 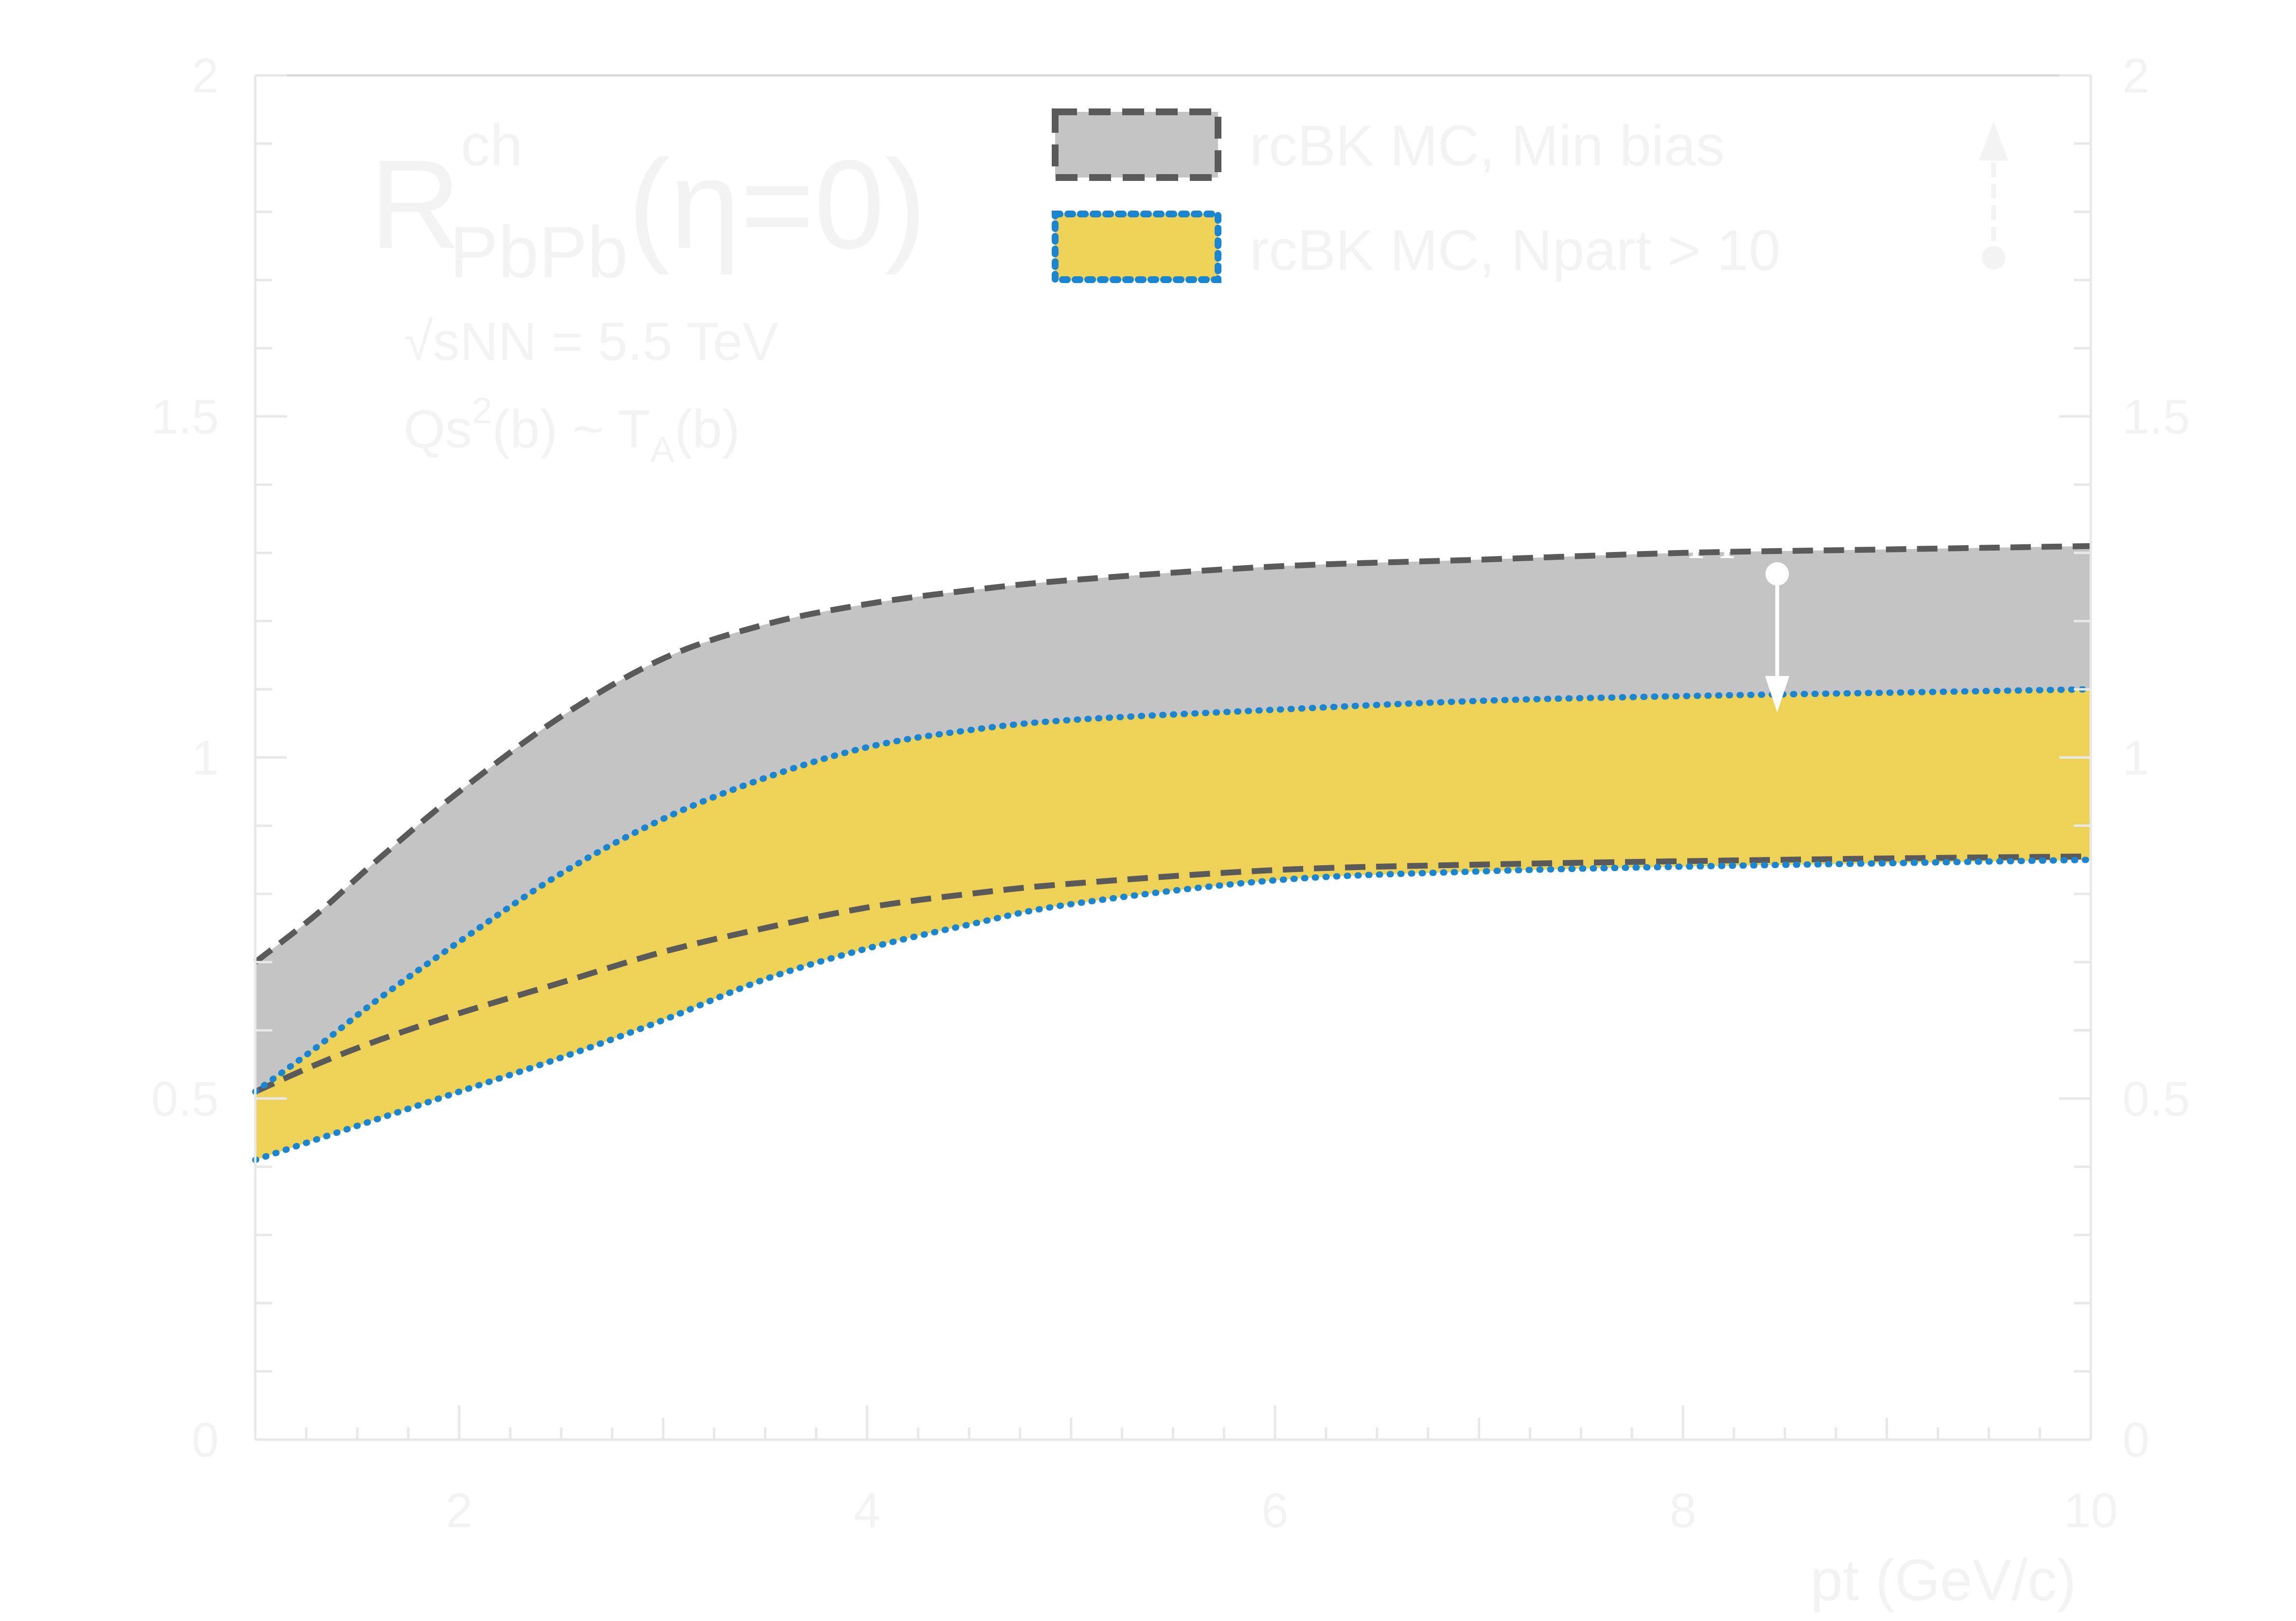 I want to click on suppression-arrow-head-icon, so click(x=1777, y=694).